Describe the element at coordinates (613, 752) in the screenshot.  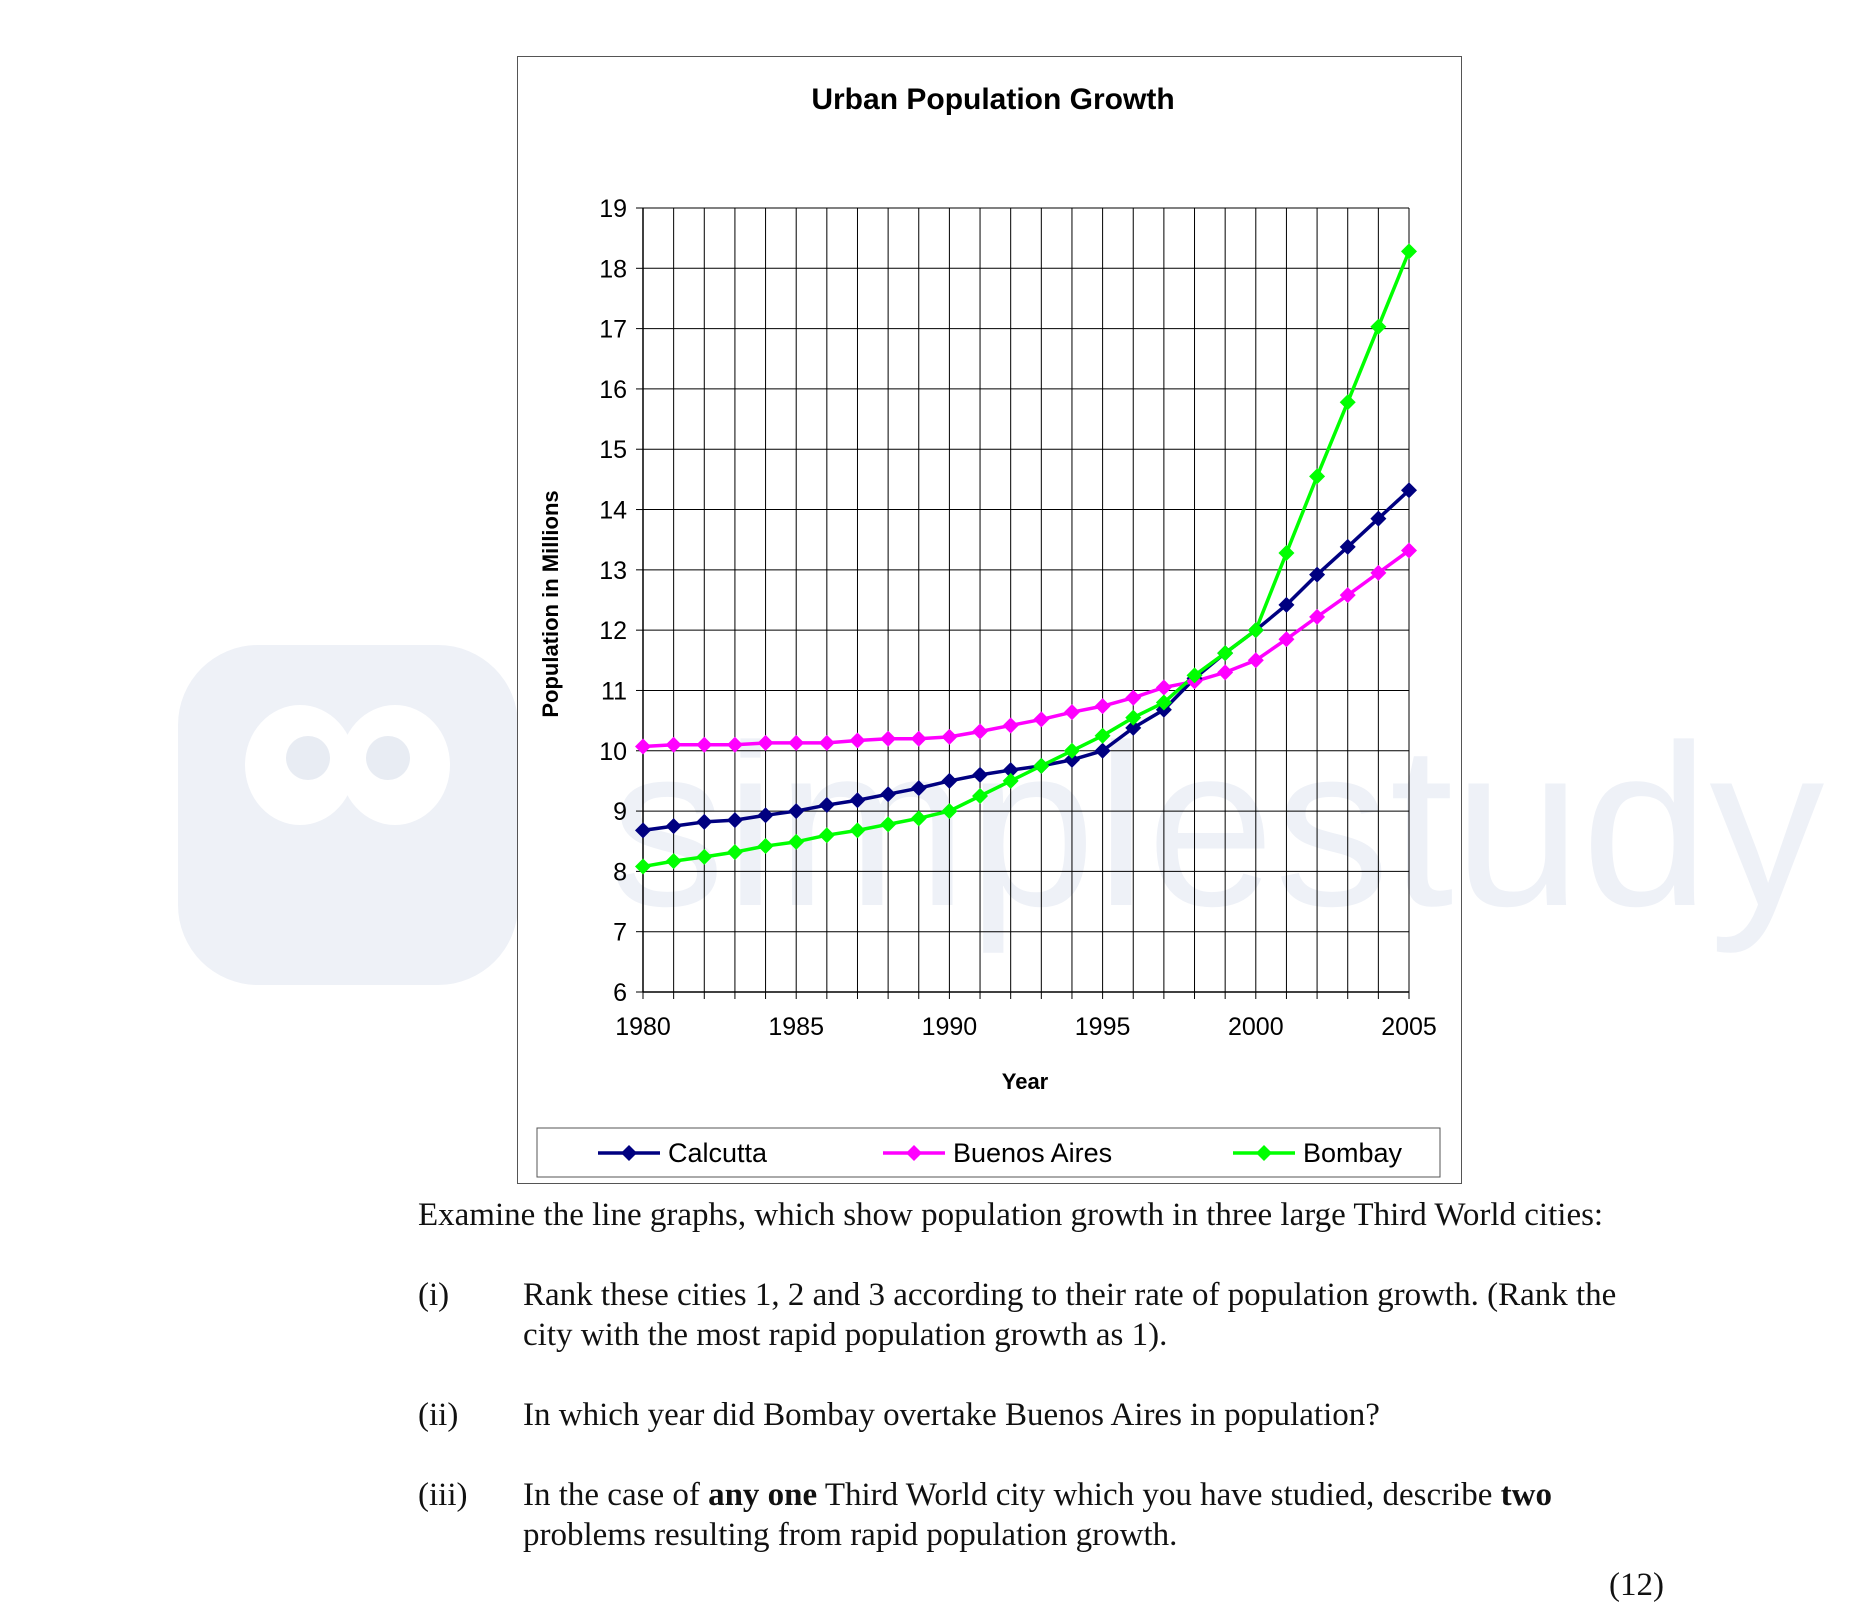
I see `y-tick-label: 10` at that location.